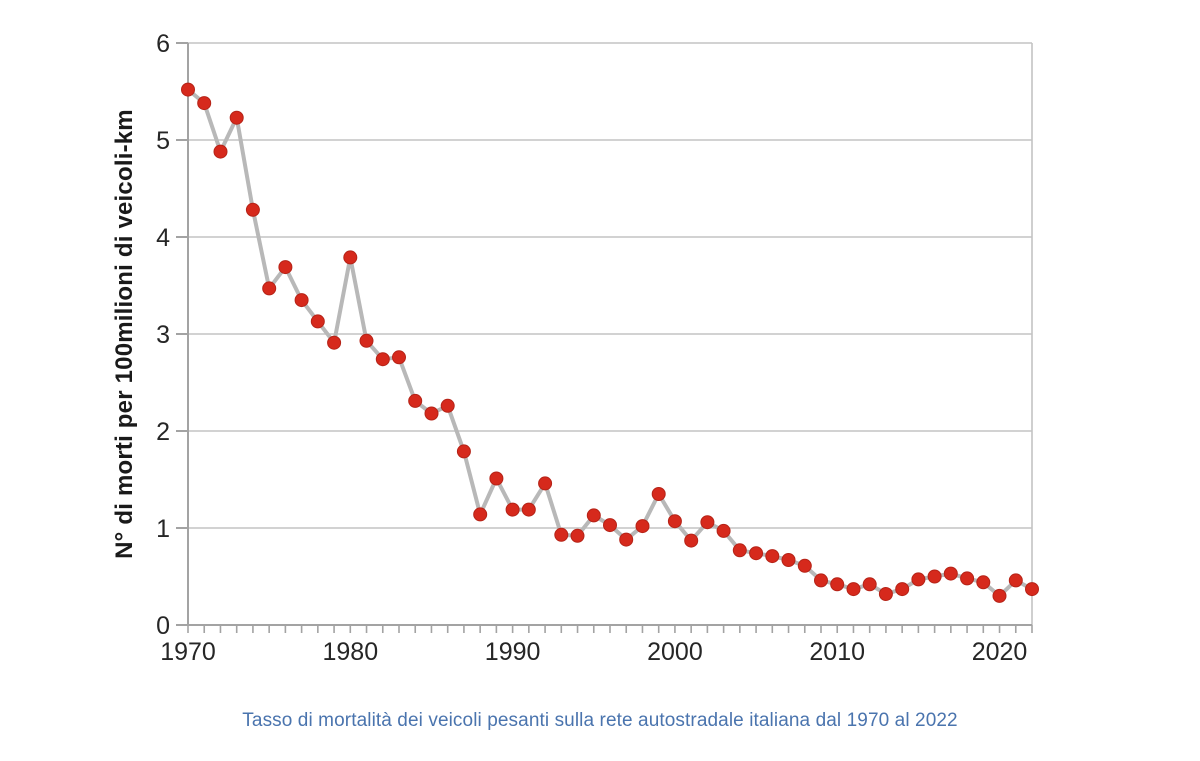  I want to click on x-tick-label: 2020, so click(1000, 652).